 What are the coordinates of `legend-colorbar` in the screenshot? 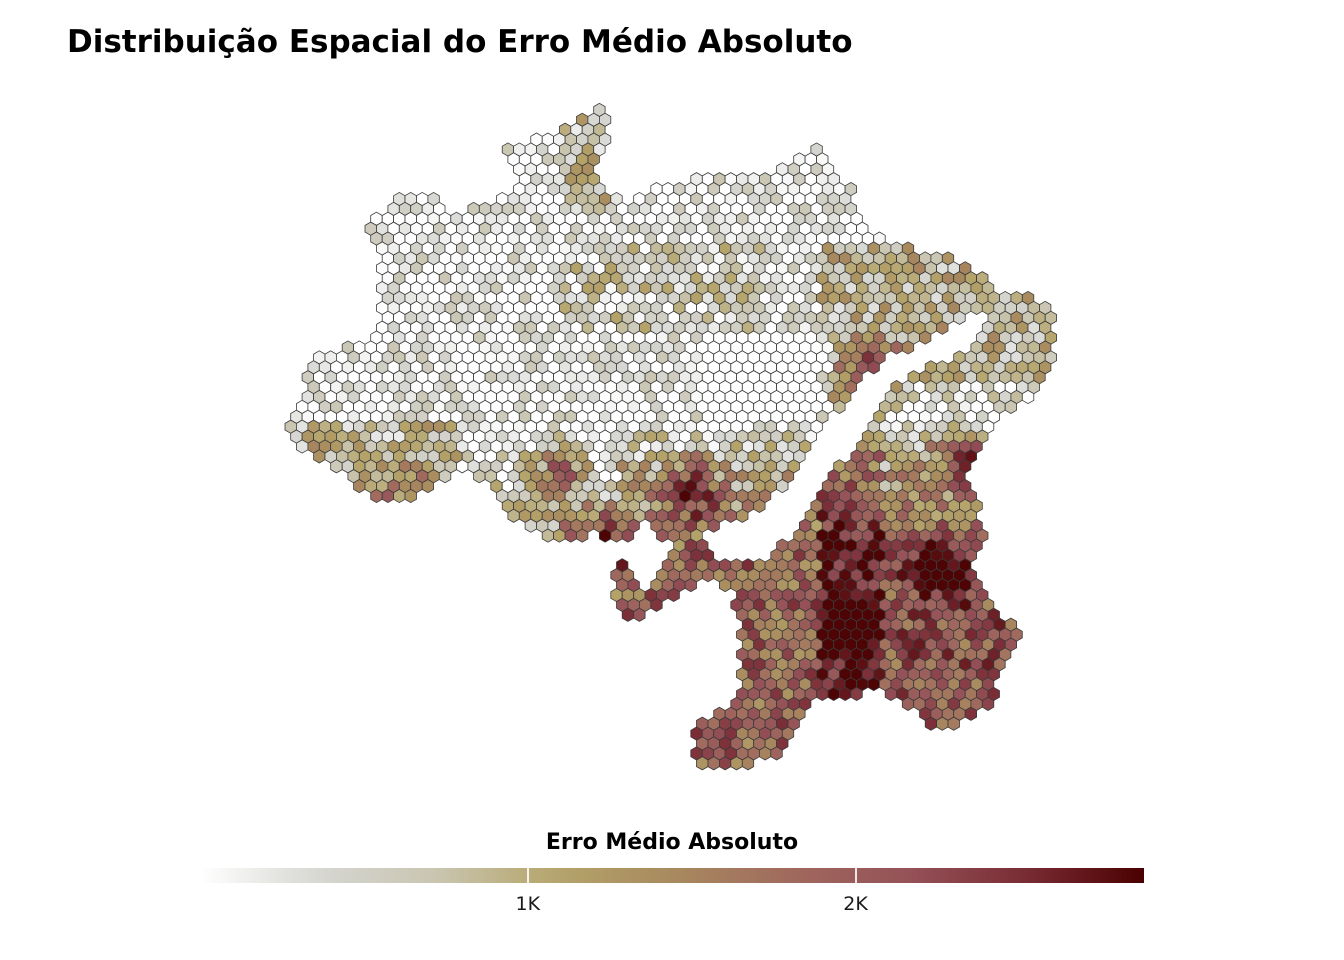 It's located at (672, 875).